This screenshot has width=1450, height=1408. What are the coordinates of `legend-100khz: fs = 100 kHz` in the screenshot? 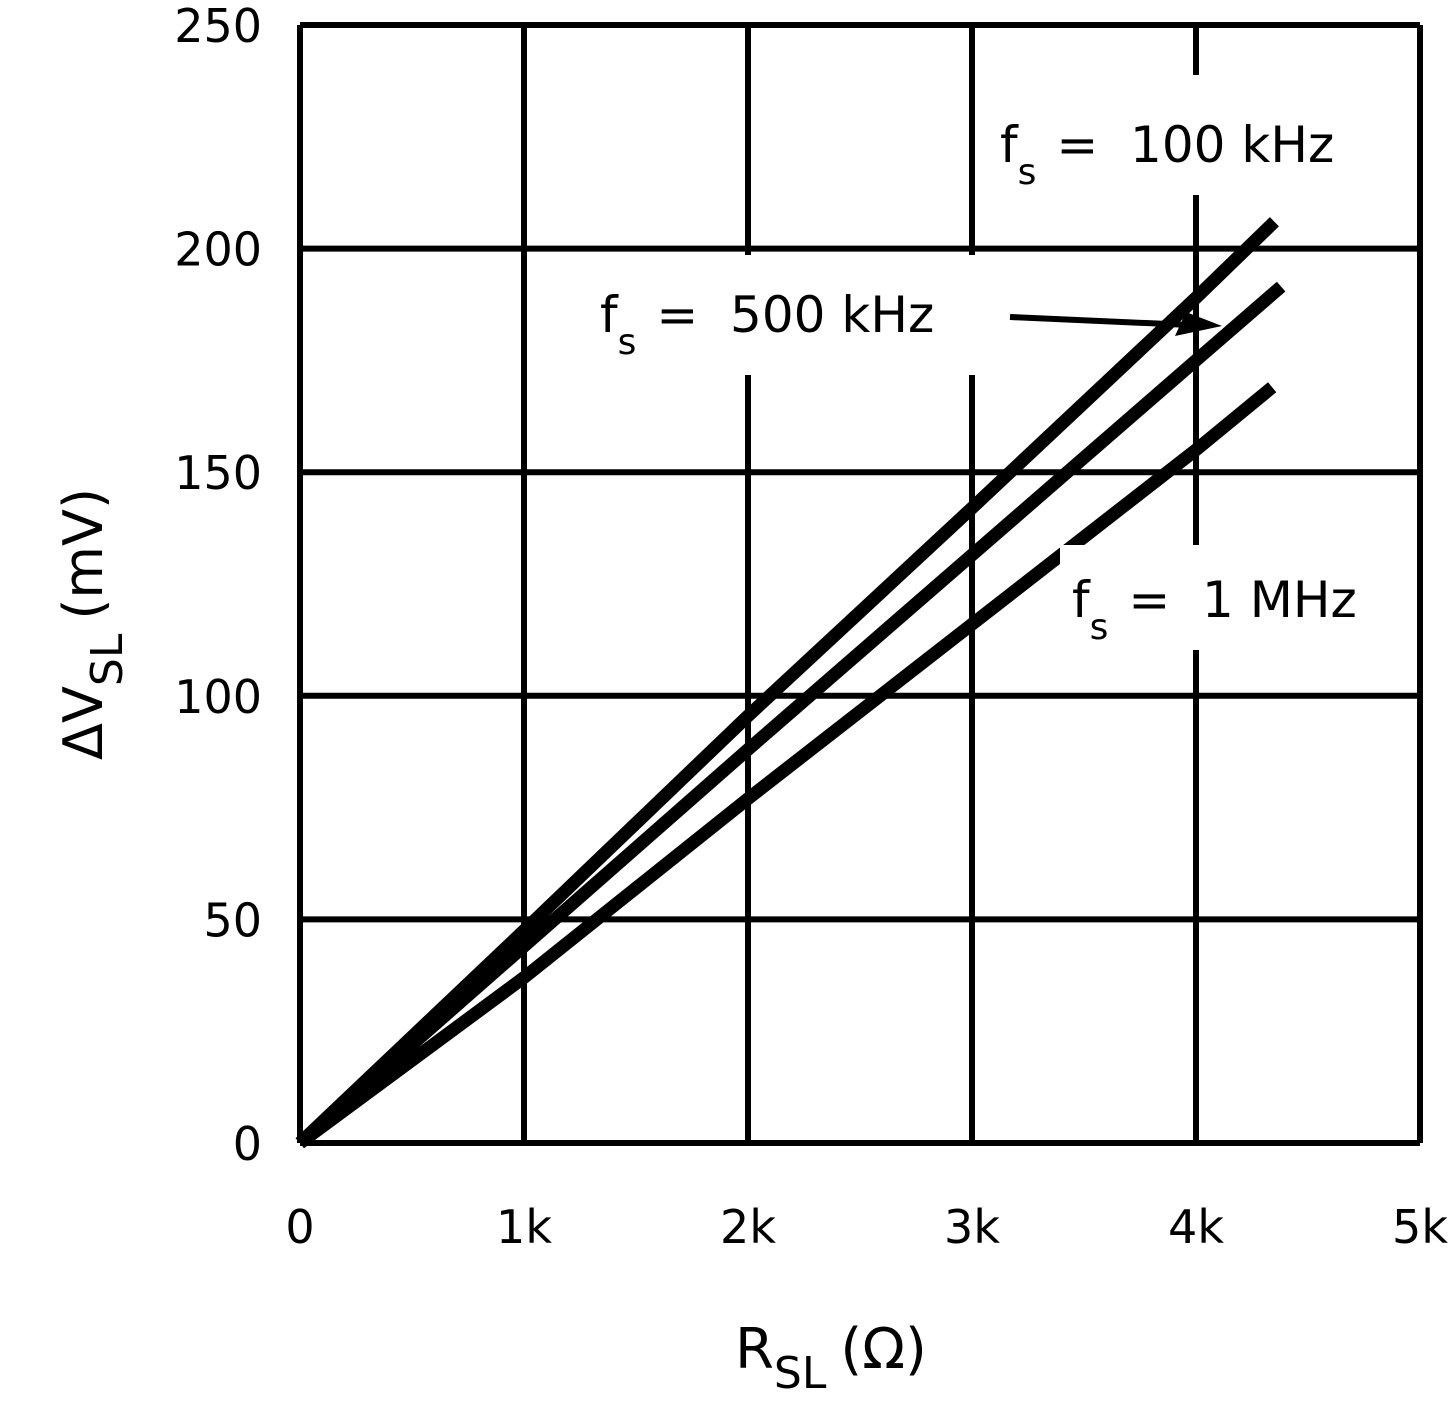 It's located at (1167, 154).